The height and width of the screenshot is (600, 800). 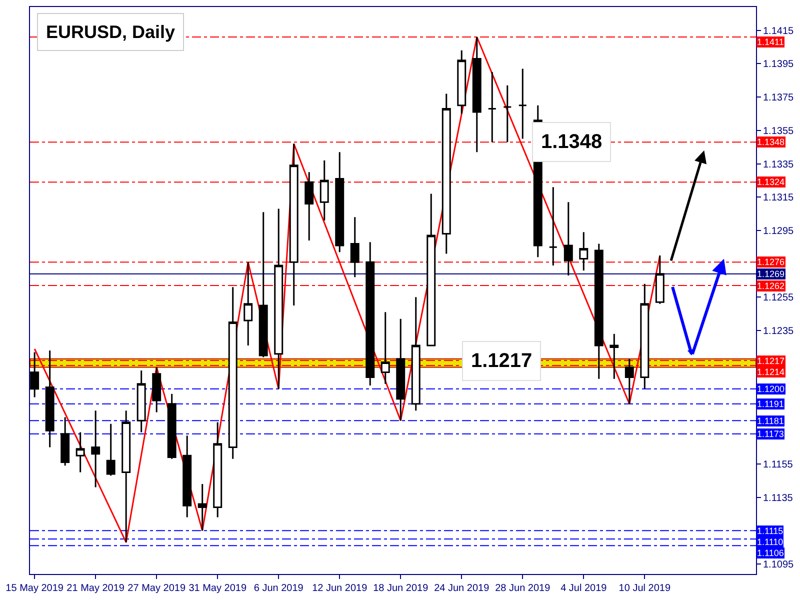 I want to click on annotation: 1.1217, so click(x=501, y=361).